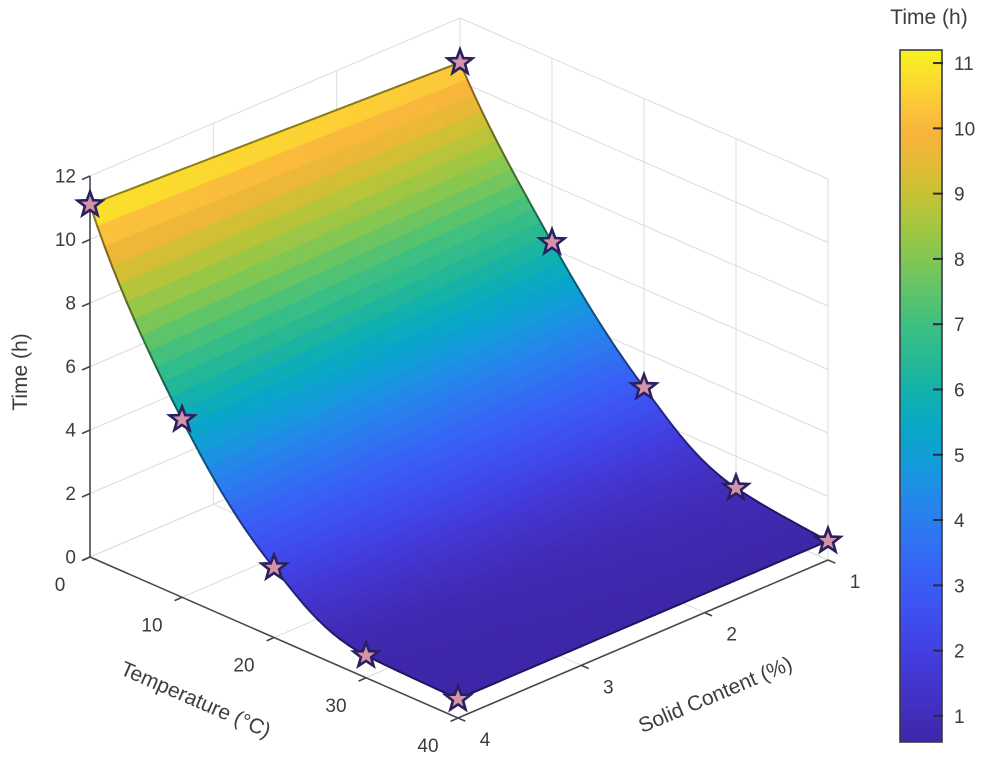 The width and height of the screenshot is (981, 757). I want to click on z-tick-label: 4, so click(70, 431).